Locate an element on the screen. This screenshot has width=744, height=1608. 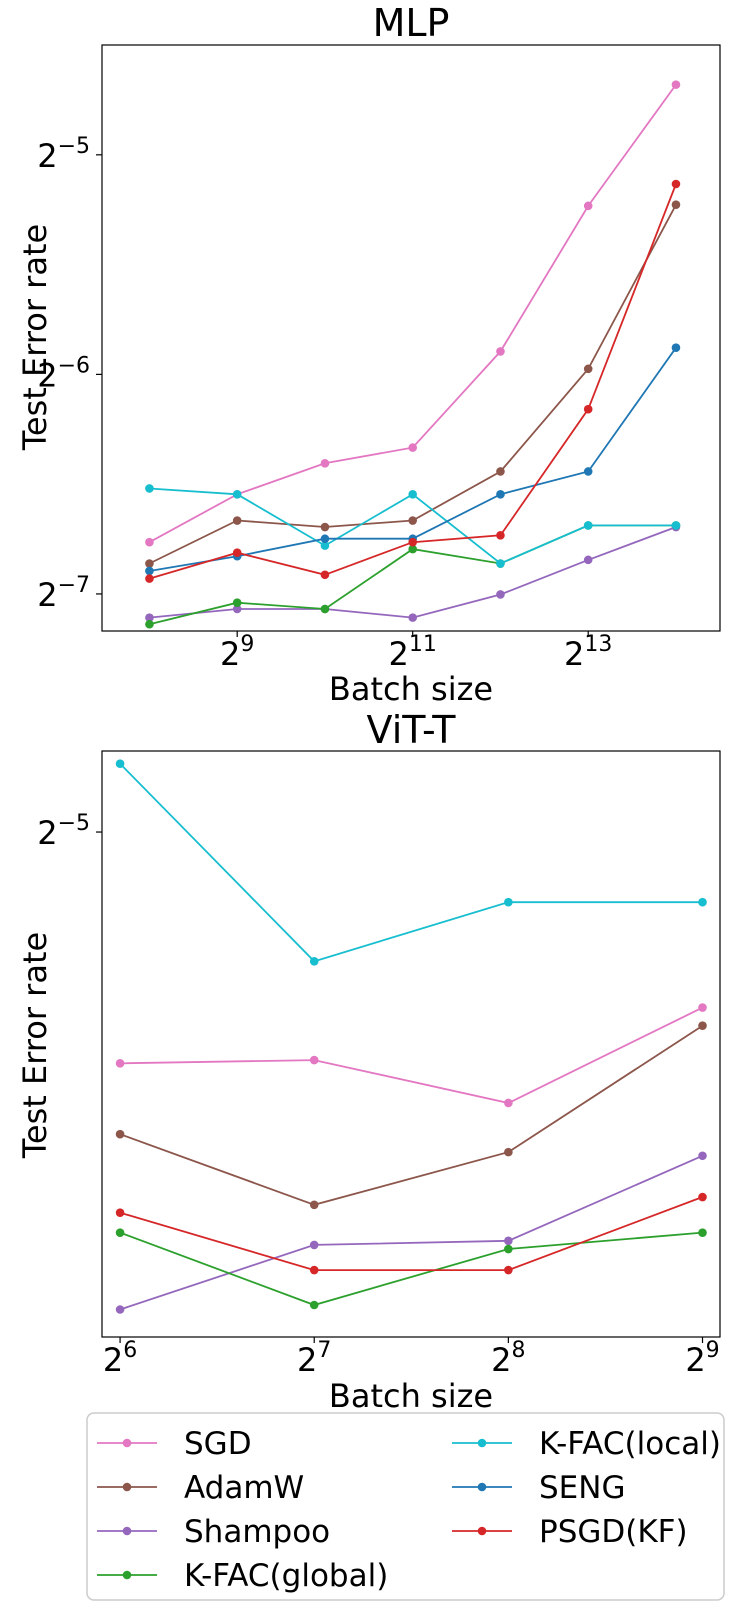
legend-marker-seng is located at coordinates (482, 1487).